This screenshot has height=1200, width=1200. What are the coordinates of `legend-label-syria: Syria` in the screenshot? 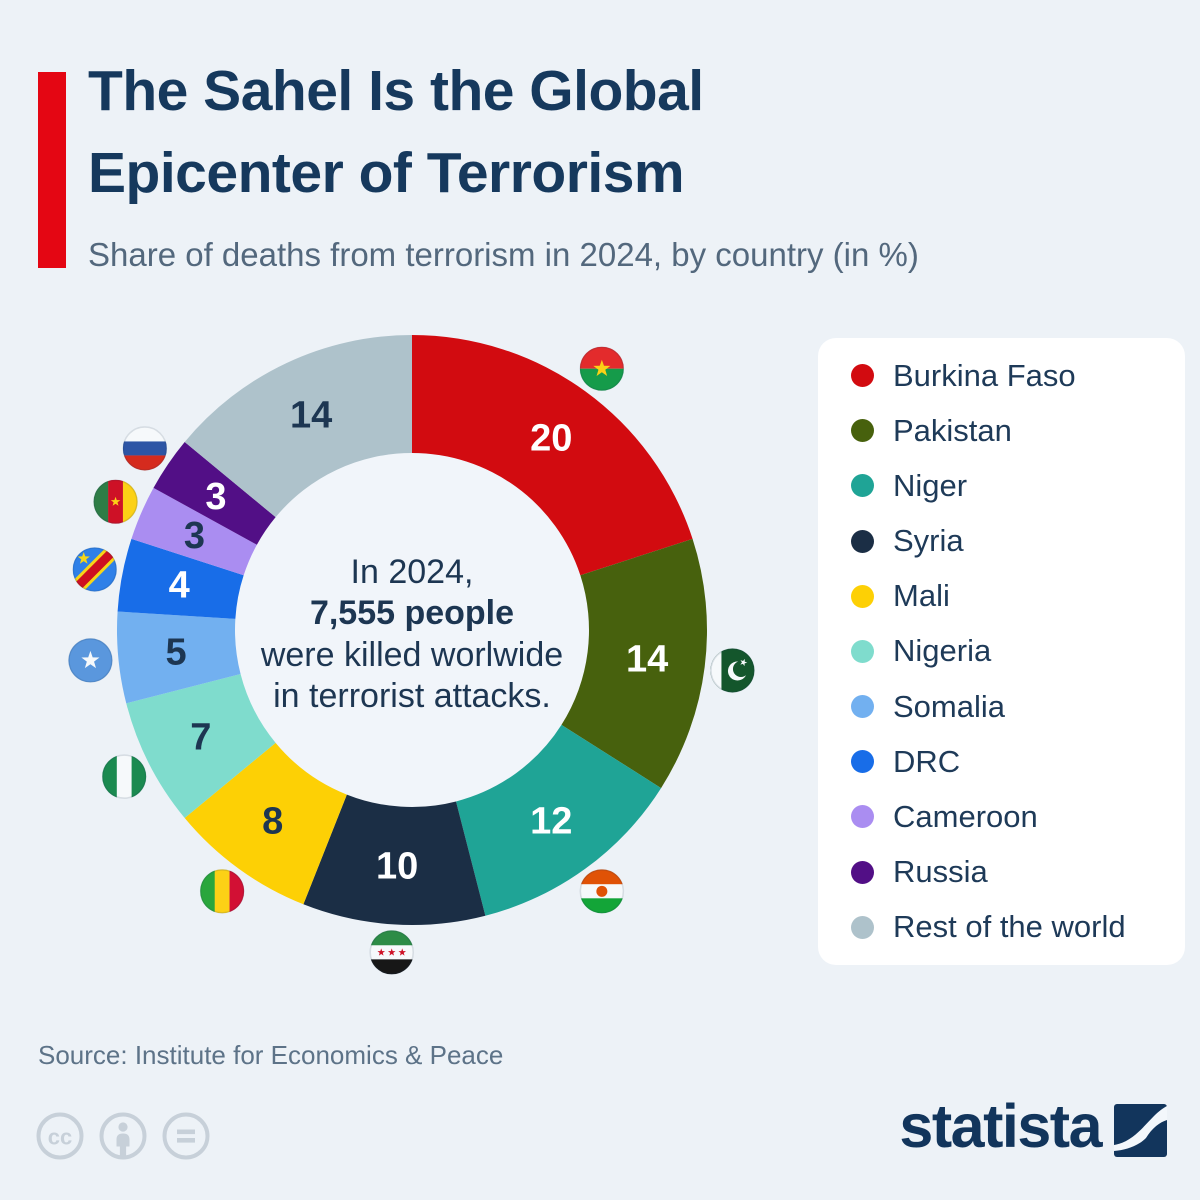 It's located at (928, 541).